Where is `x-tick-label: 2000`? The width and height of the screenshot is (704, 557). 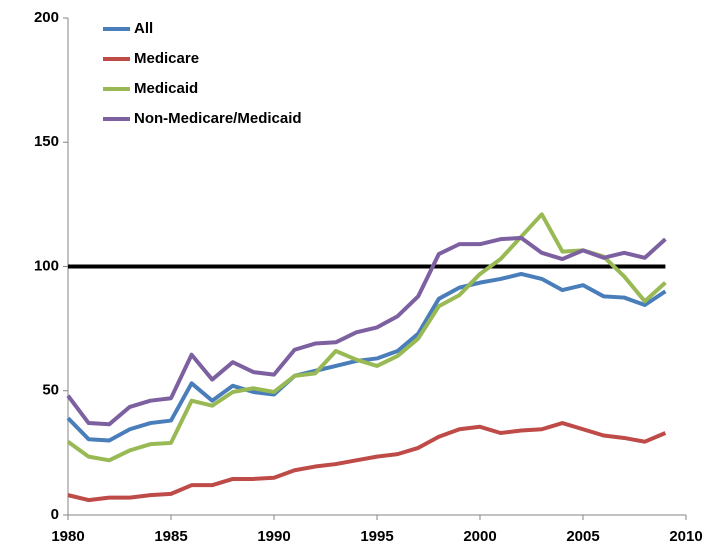
x-tick-label: 2000 is located at coordinates (479, 536).